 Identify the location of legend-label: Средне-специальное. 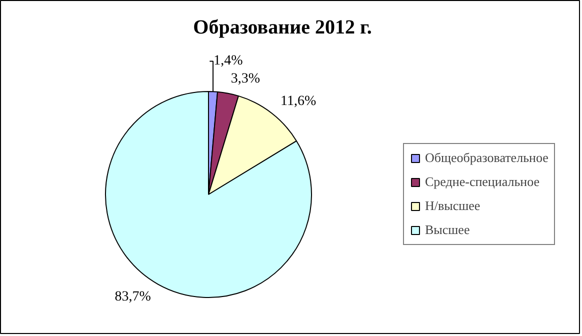
(482, 182).